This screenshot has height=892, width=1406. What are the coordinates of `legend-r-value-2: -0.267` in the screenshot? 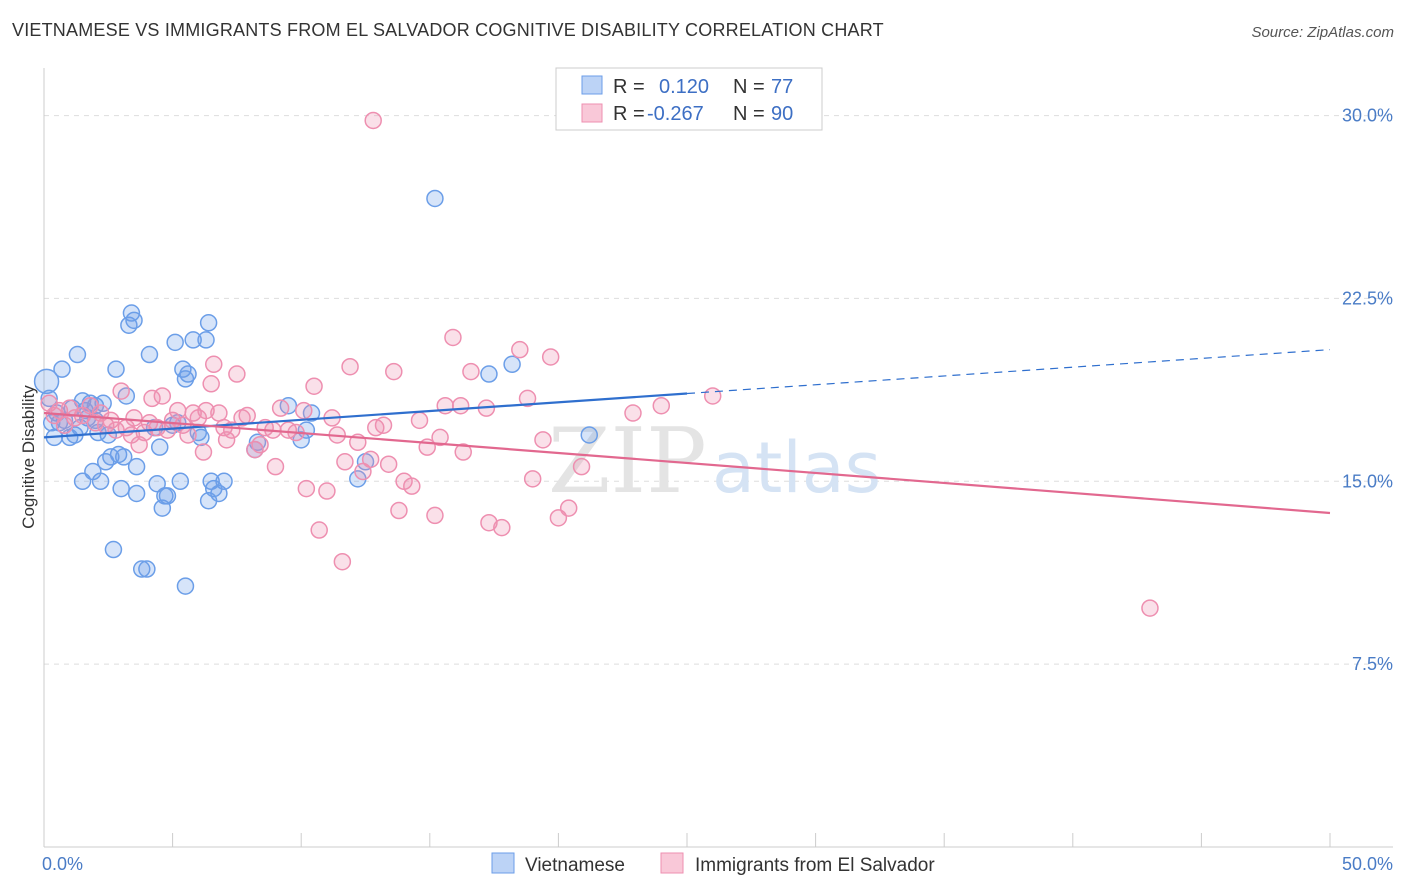 It's located at (675, 114).